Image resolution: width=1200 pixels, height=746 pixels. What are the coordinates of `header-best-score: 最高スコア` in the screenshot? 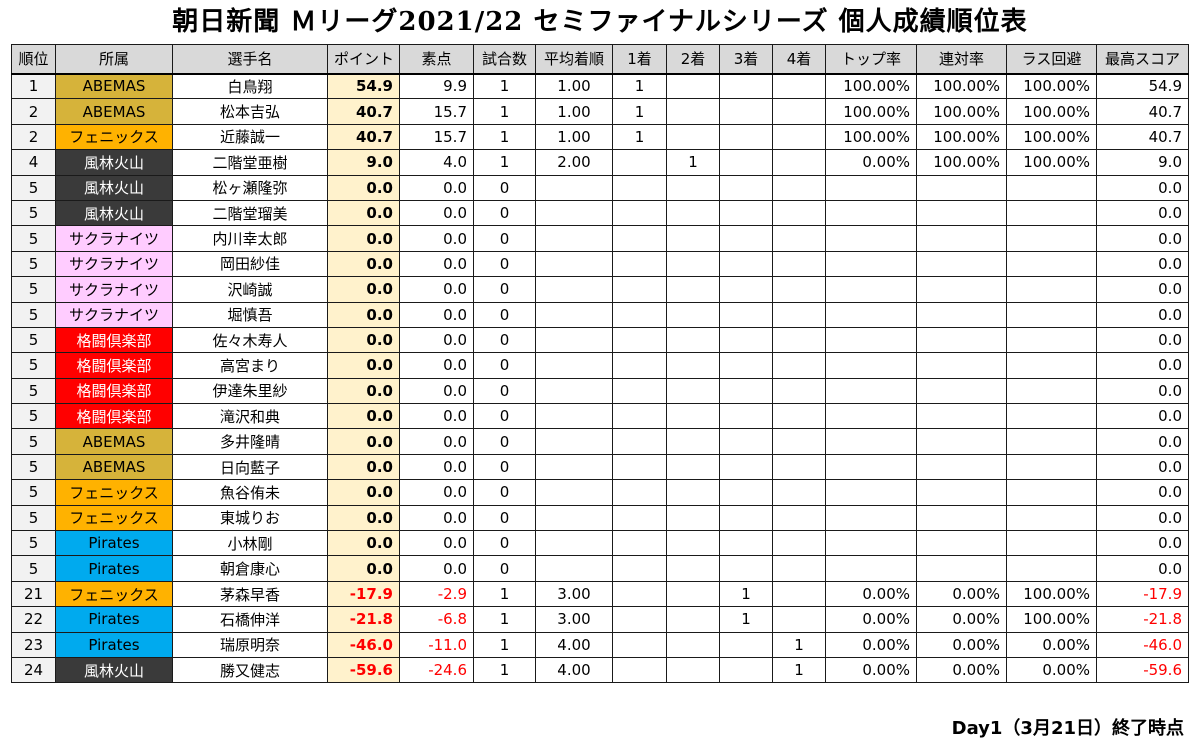 It's located at (1142, 59).